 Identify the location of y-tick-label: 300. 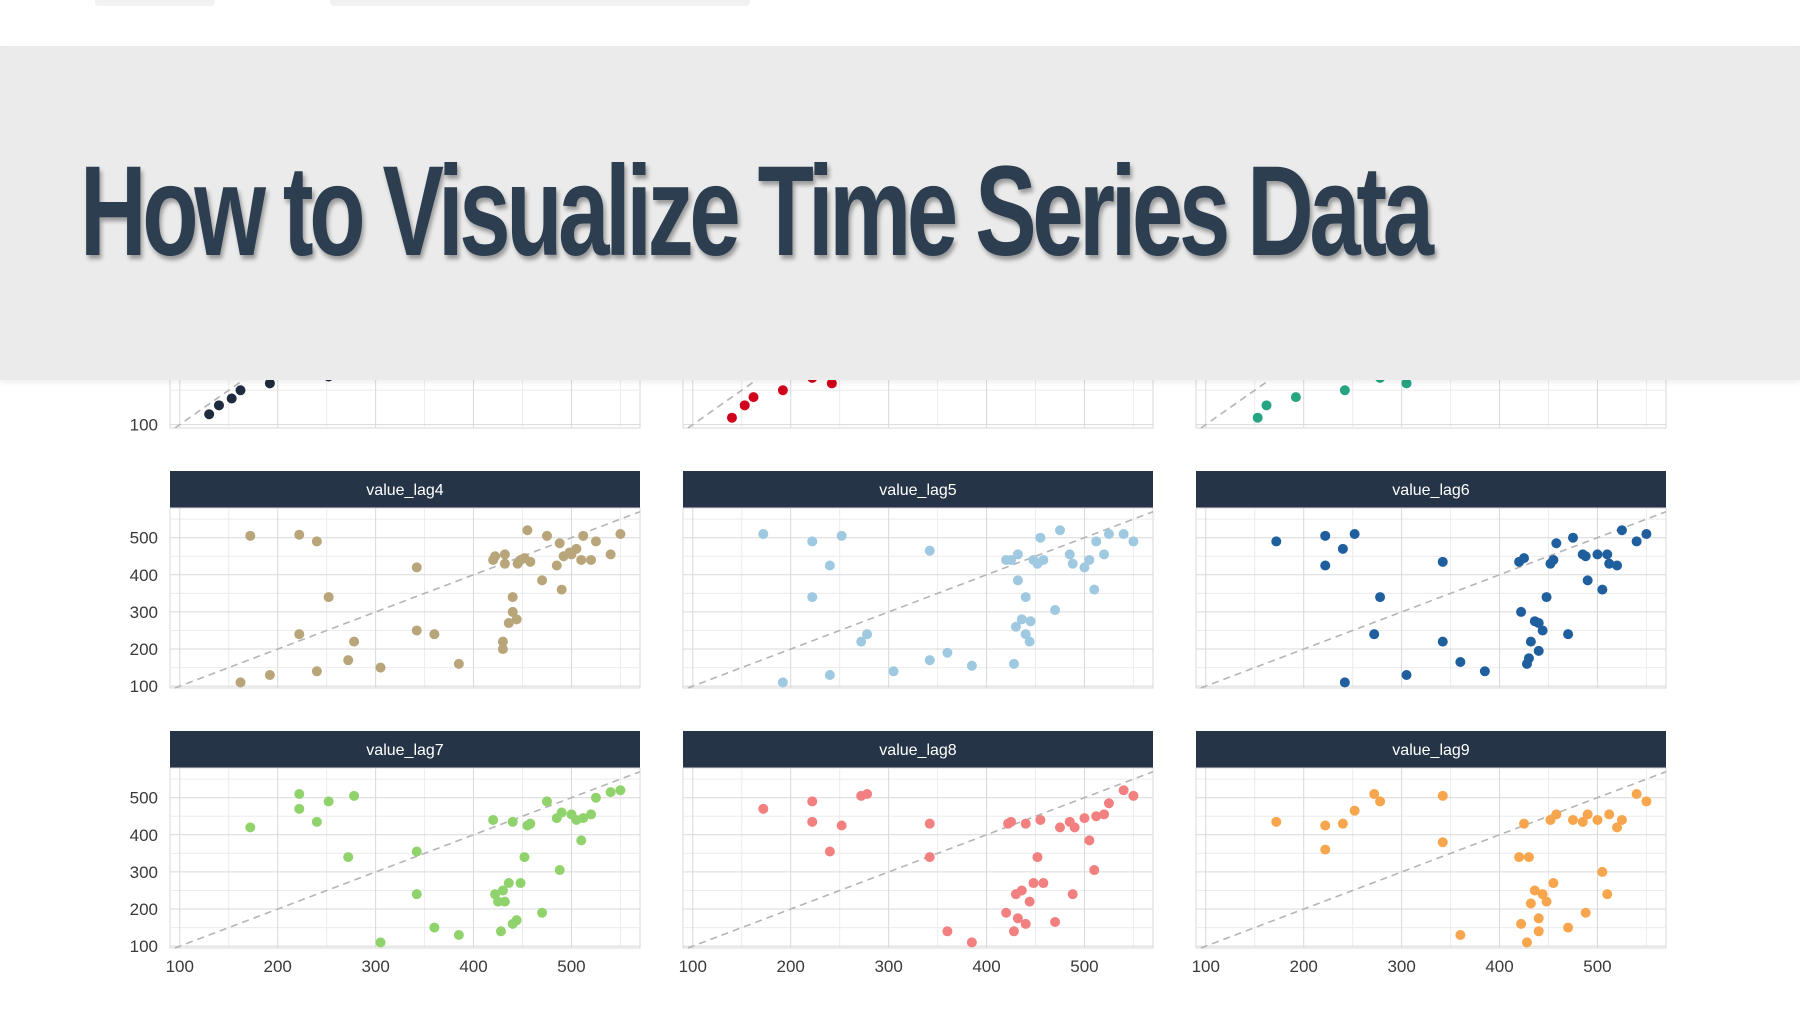
(144, 612).